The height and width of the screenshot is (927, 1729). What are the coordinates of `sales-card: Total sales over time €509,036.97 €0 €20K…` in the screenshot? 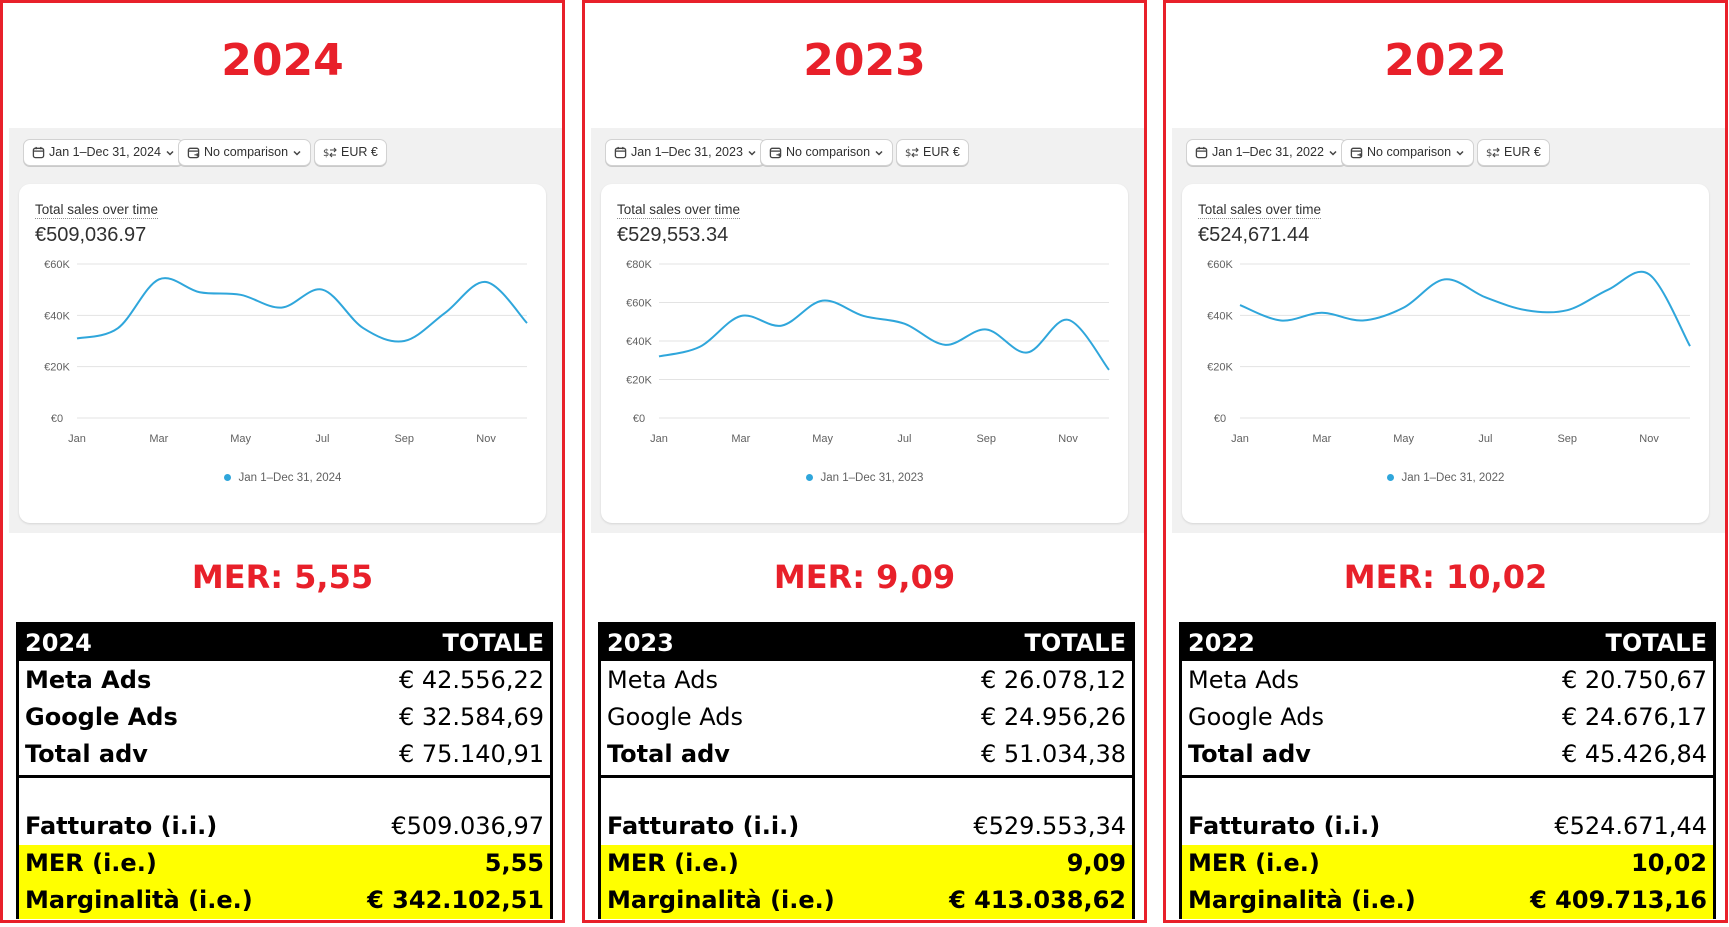 It's located at (282, 353).